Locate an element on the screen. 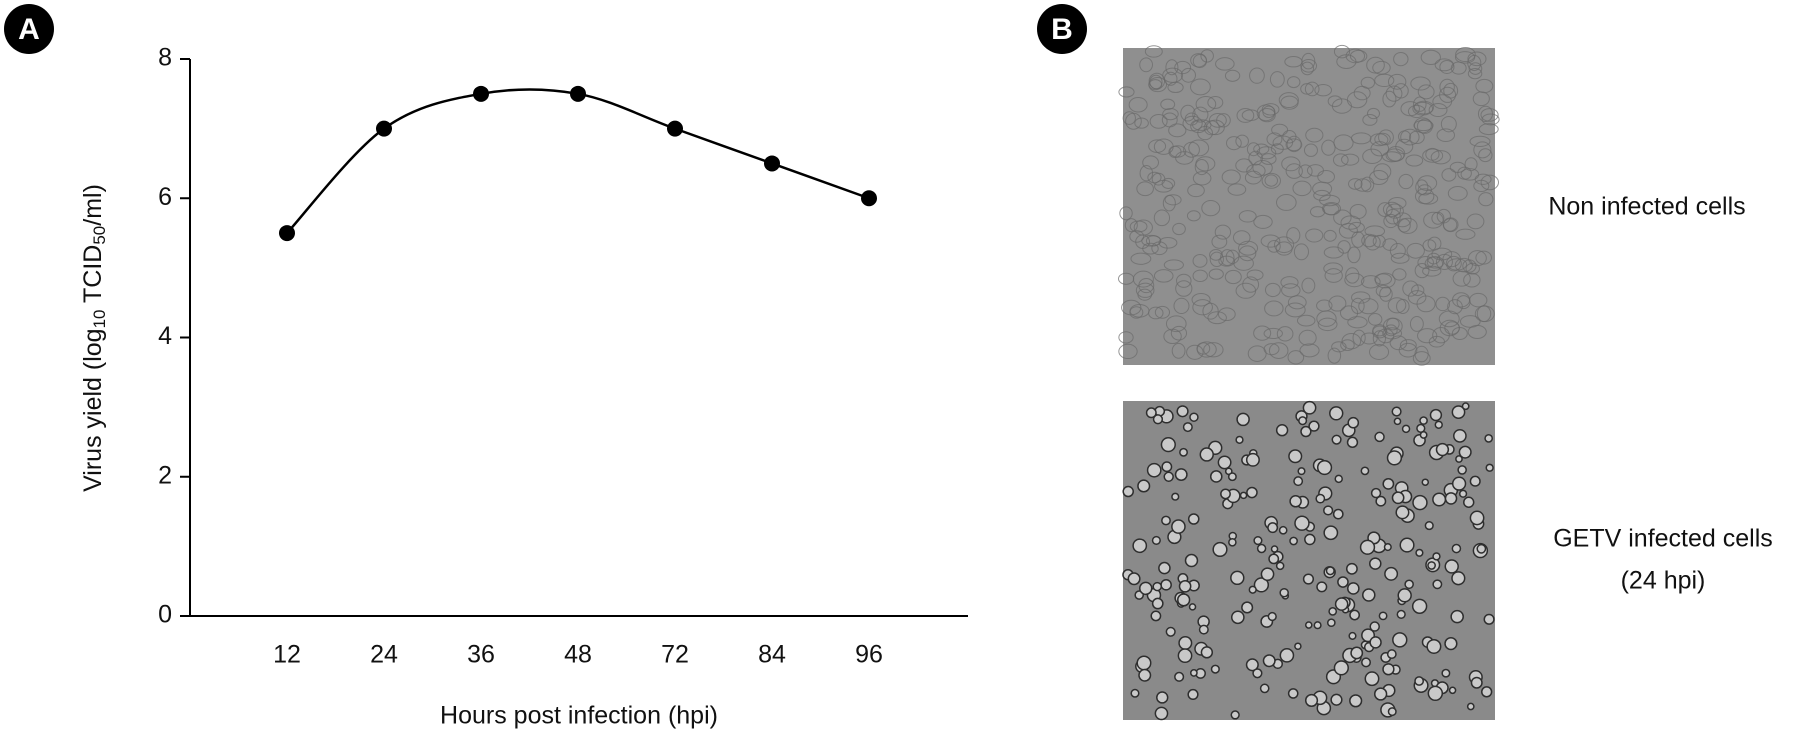 The height and width of the screenshot is (735, 1806). y-label-part: TCID is located at coordinates (93, 277).